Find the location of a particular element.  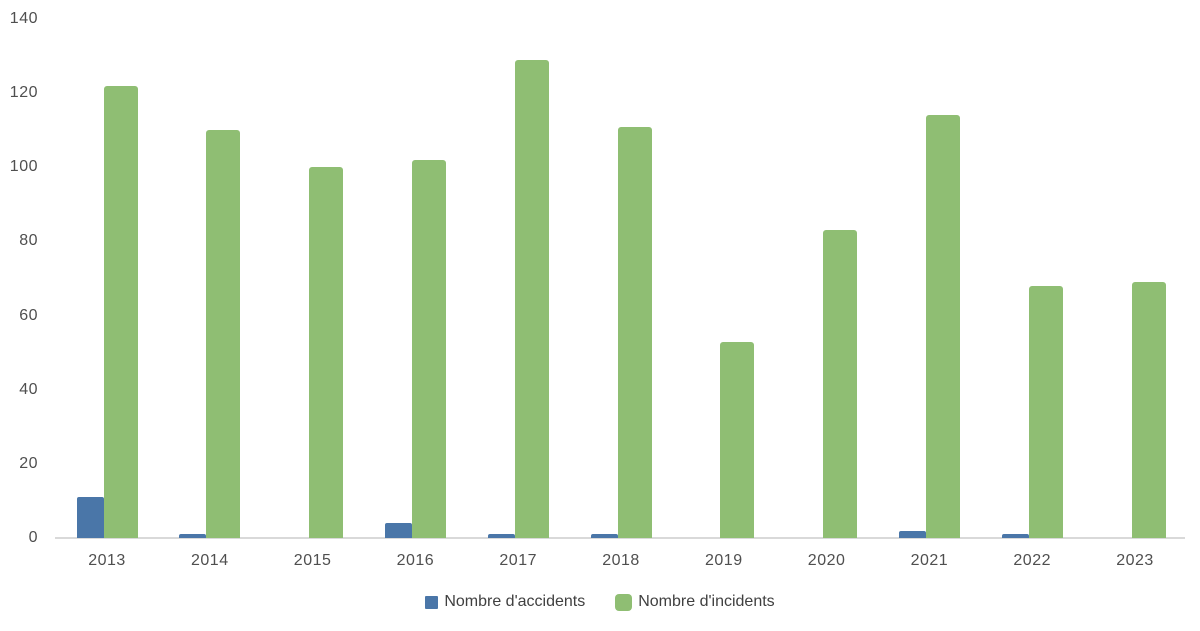

y-tick-label-60: 60 is located at coordinates (28, 315).